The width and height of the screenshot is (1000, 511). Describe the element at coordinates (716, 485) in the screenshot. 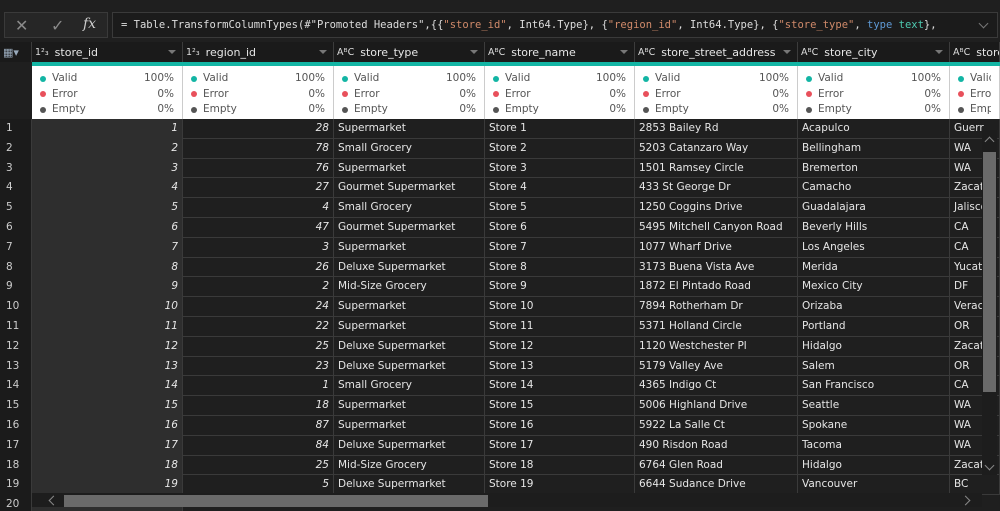

I see `cell-store-street-address: 6644 Sudance Drive` at that location.